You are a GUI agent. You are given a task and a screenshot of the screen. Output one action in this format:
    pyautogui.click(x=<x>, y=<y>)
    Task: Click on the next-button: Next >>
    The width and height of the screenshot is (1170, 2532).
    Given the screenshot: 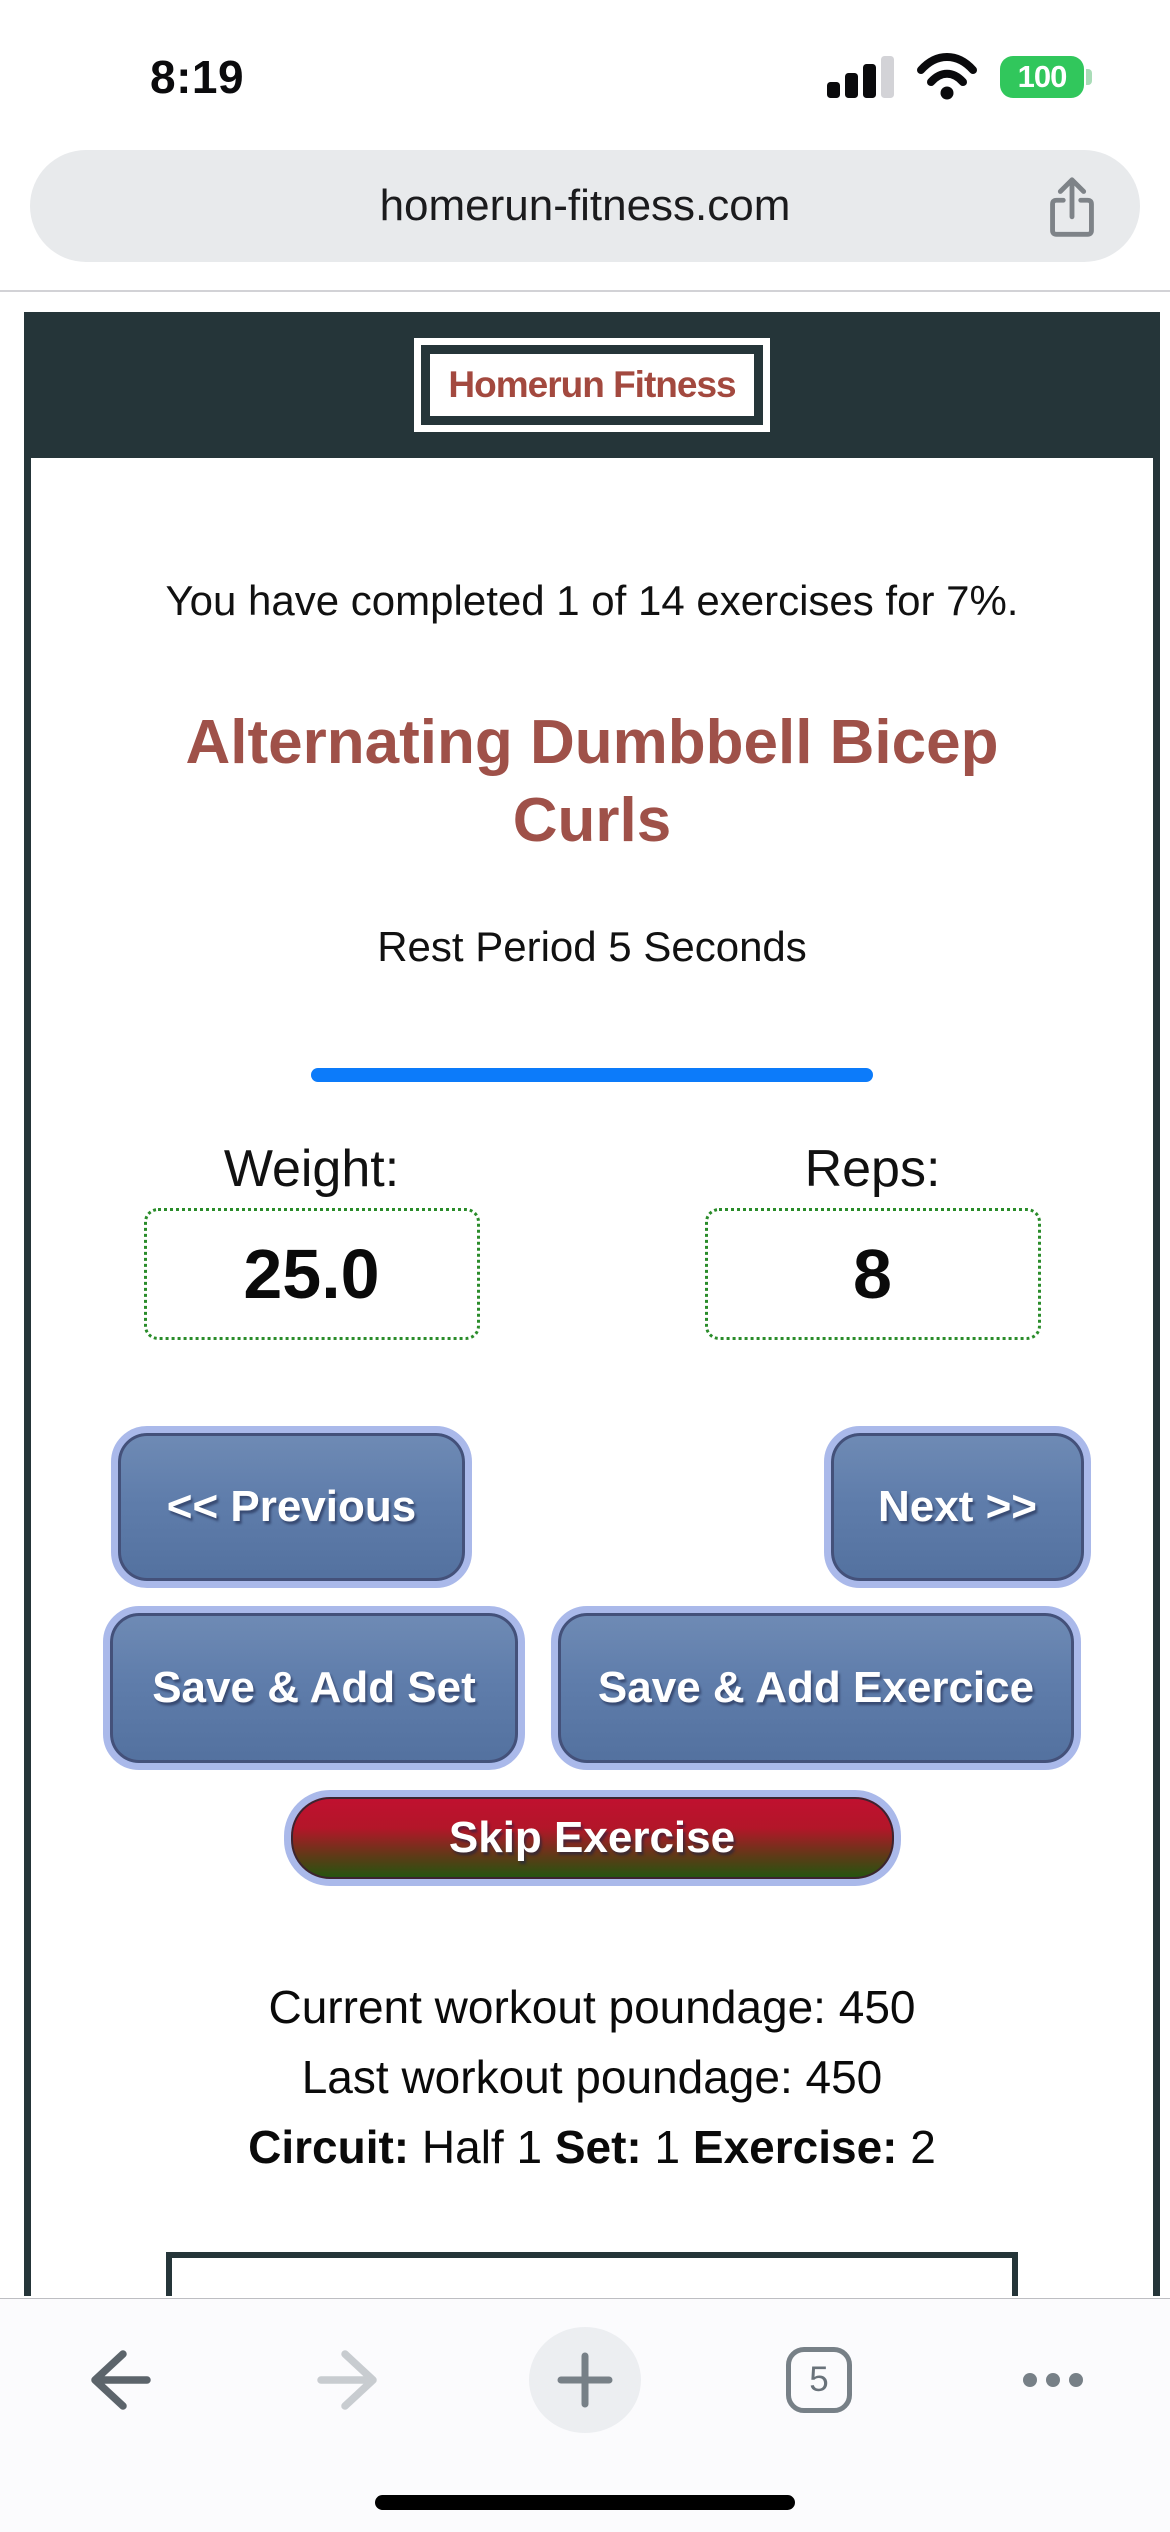 What is the action you would take?
    pyautogui.click(x=957, y=1507)
    